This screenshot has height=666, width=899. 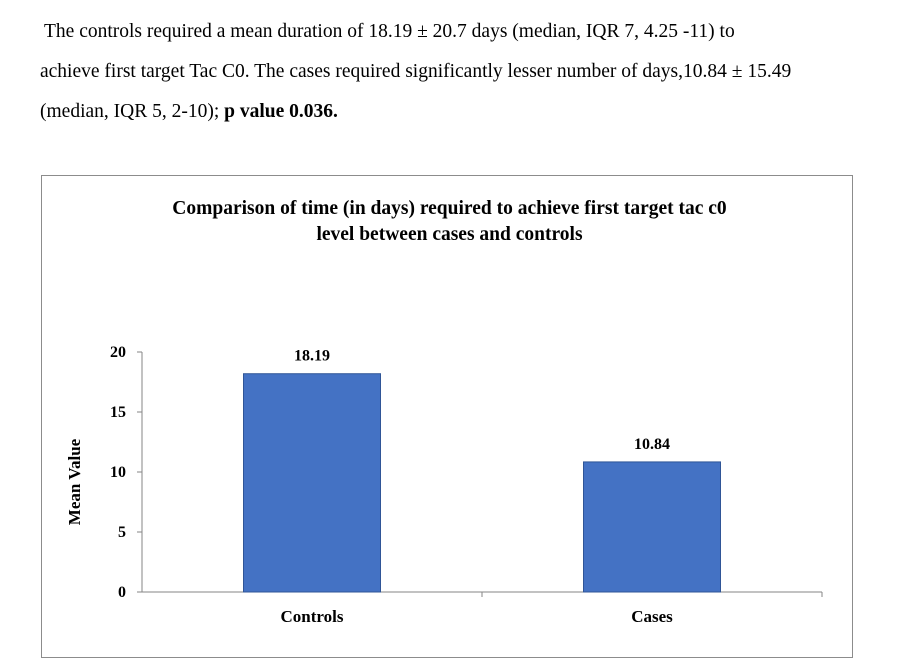 What do you see at coordinates (118, 352) in the screenshot?
I see `y-tick-label: 20` at bounding box center [118, 352].